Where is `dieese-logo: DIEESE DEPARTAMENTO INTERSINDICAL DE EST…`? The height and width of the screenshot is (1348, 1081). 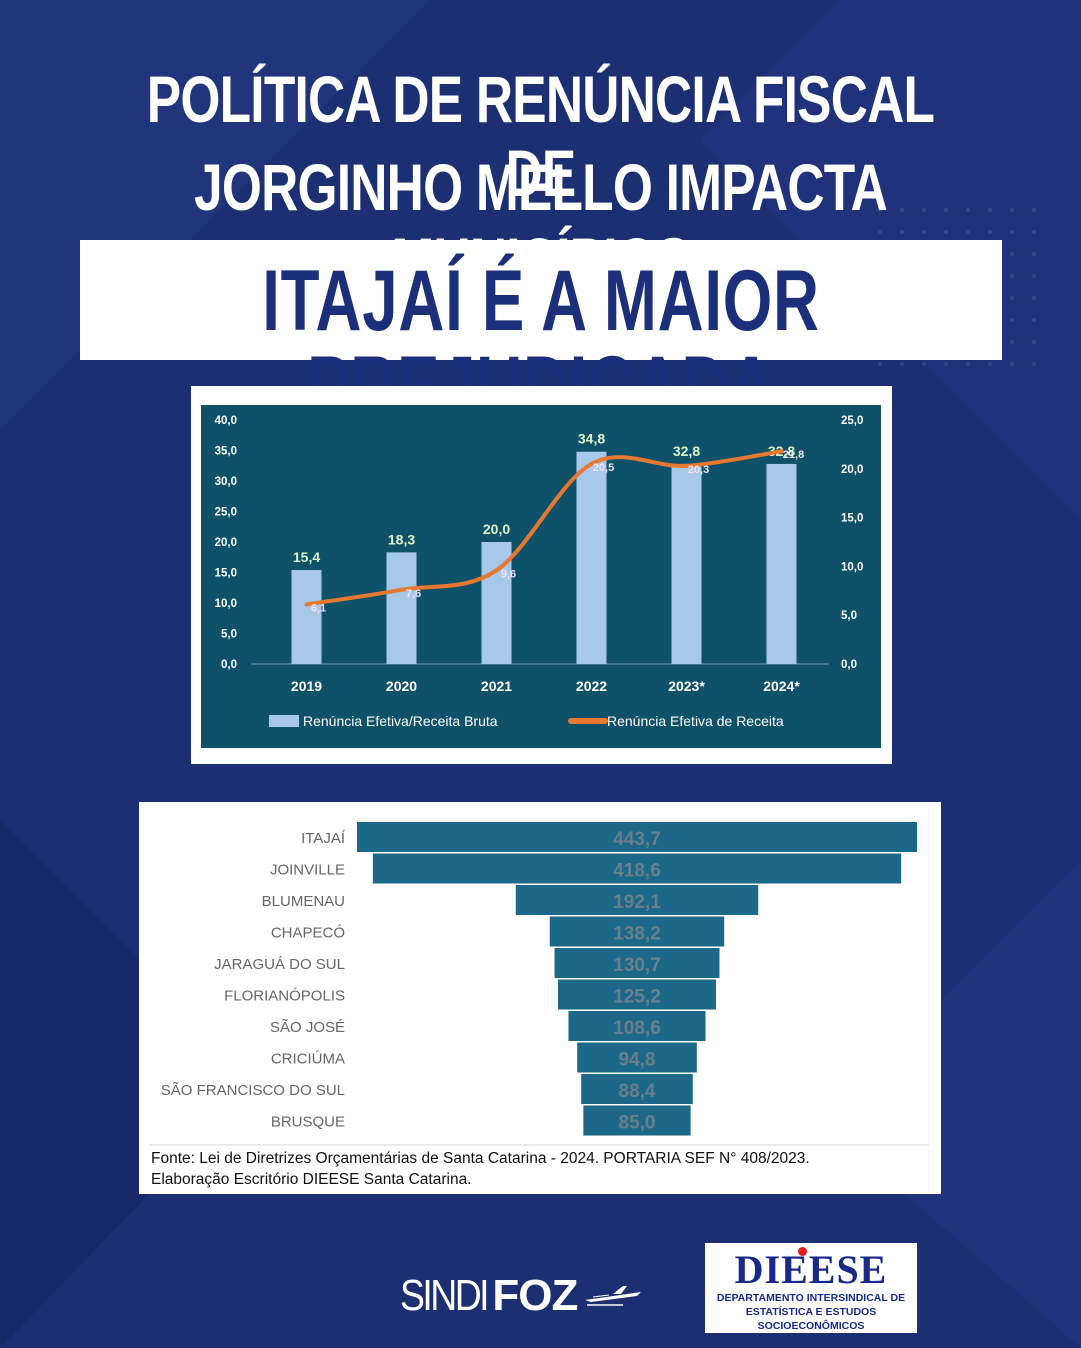
dieese-logo: DIEESE DEPARTAMENTO INTERSINDICAL DE EST… is located at coordinates (811, 1288).